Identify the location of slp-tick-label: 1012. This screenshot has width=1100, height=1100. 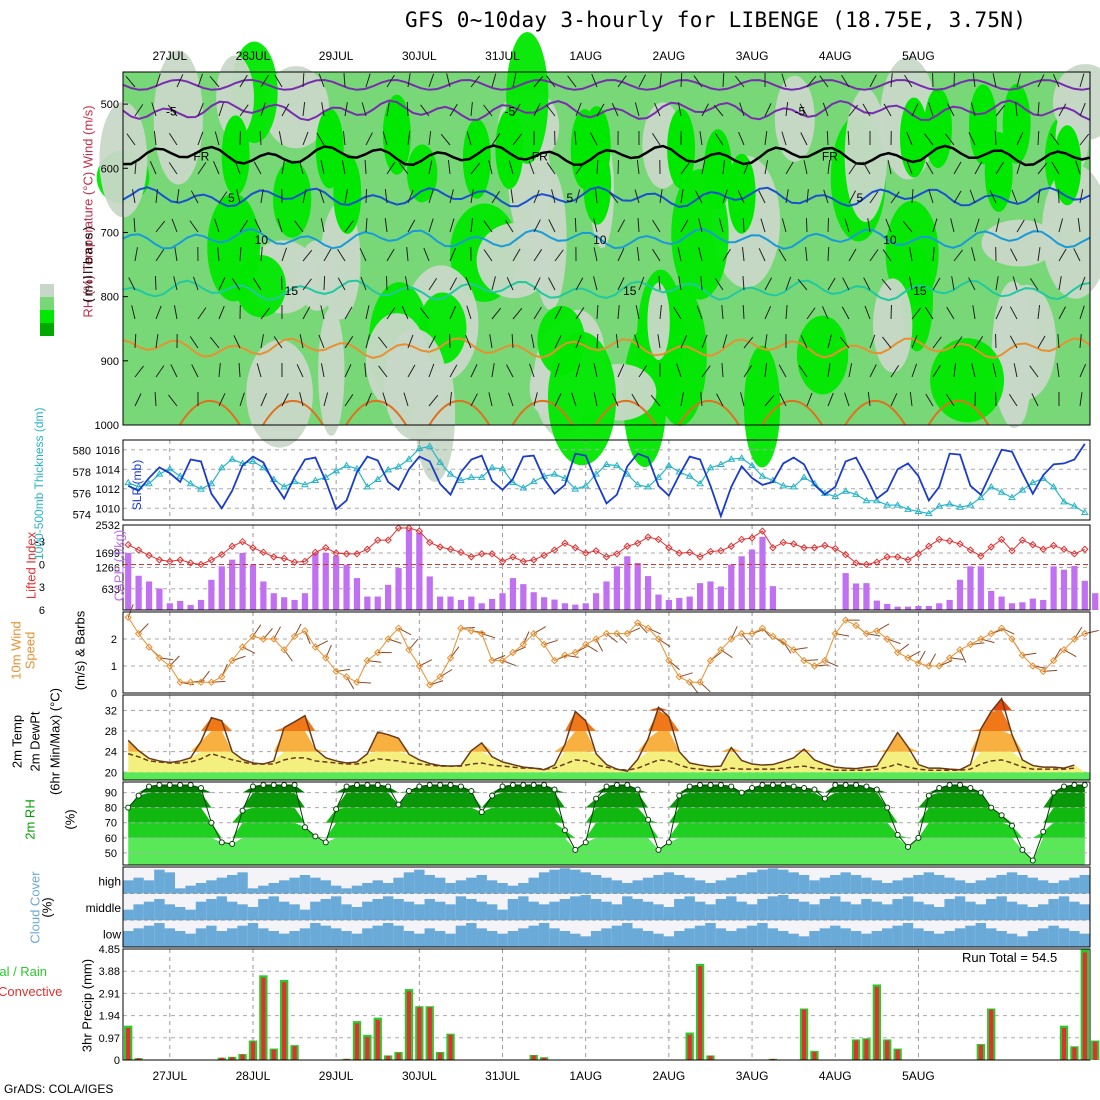
(108, 490).